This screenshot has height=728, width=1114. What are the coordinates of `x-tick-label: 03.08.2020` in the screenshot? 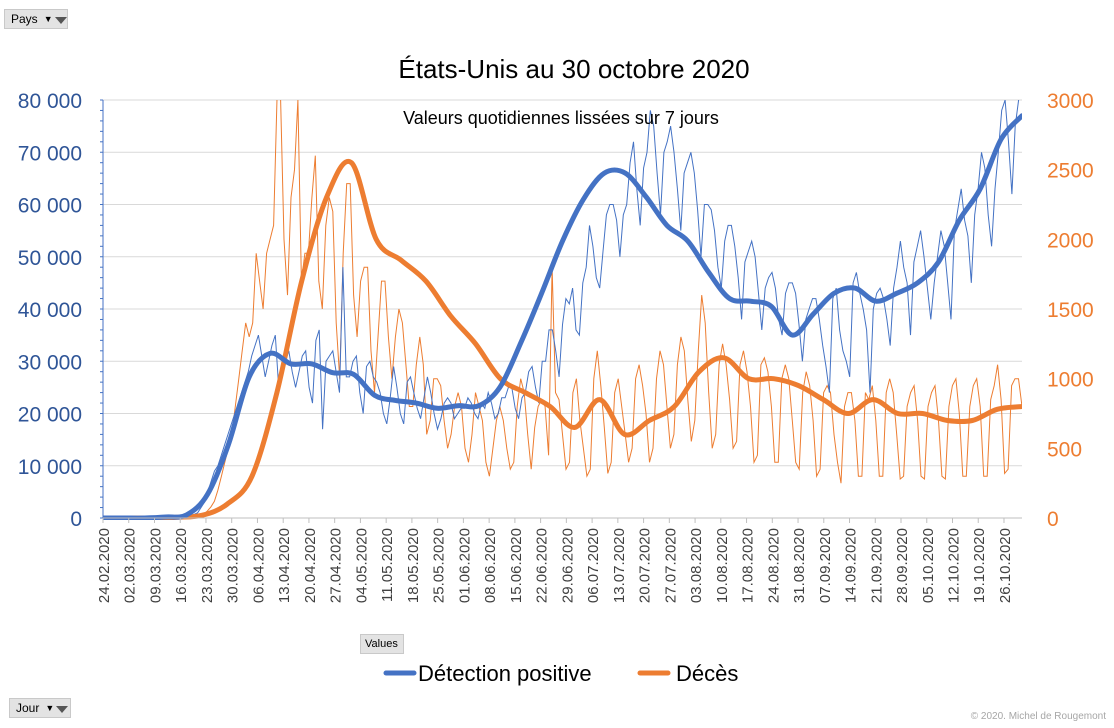 It's located at (696, 565).